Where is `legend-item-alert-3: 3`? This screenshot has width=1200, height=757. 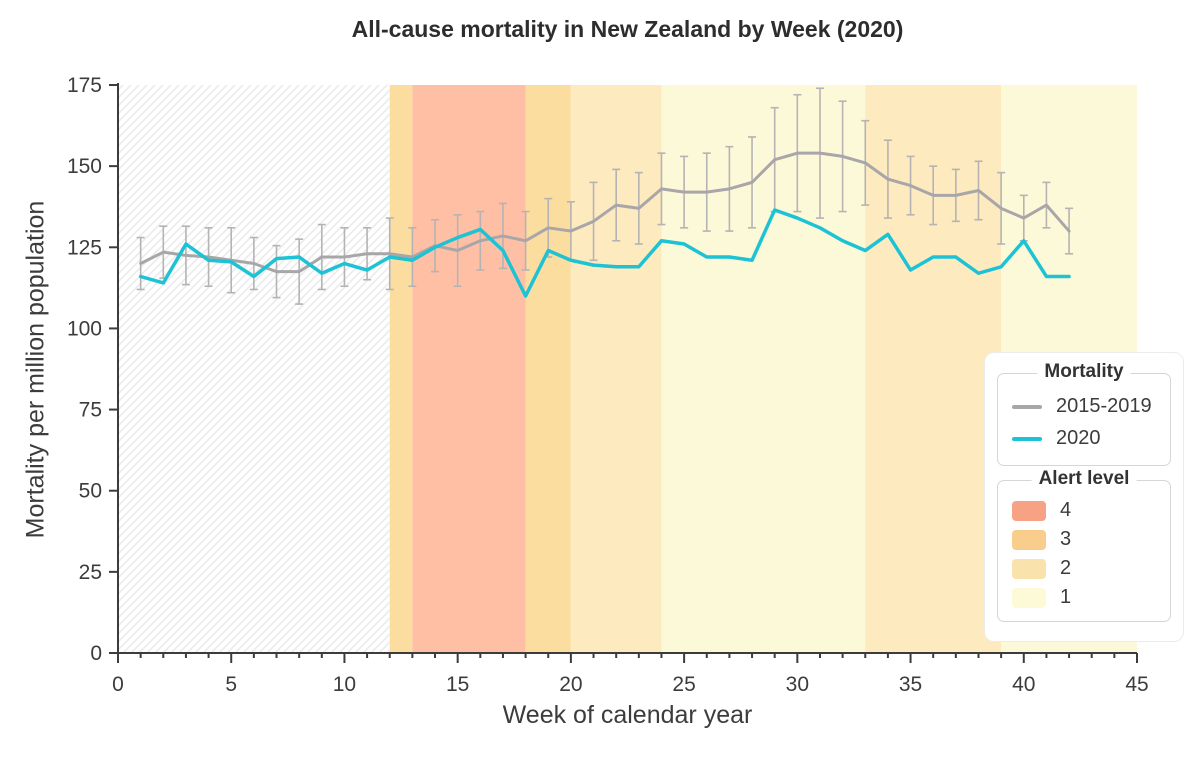
legend-item-alert-3: 3 is located at coordinates (1086, 539).